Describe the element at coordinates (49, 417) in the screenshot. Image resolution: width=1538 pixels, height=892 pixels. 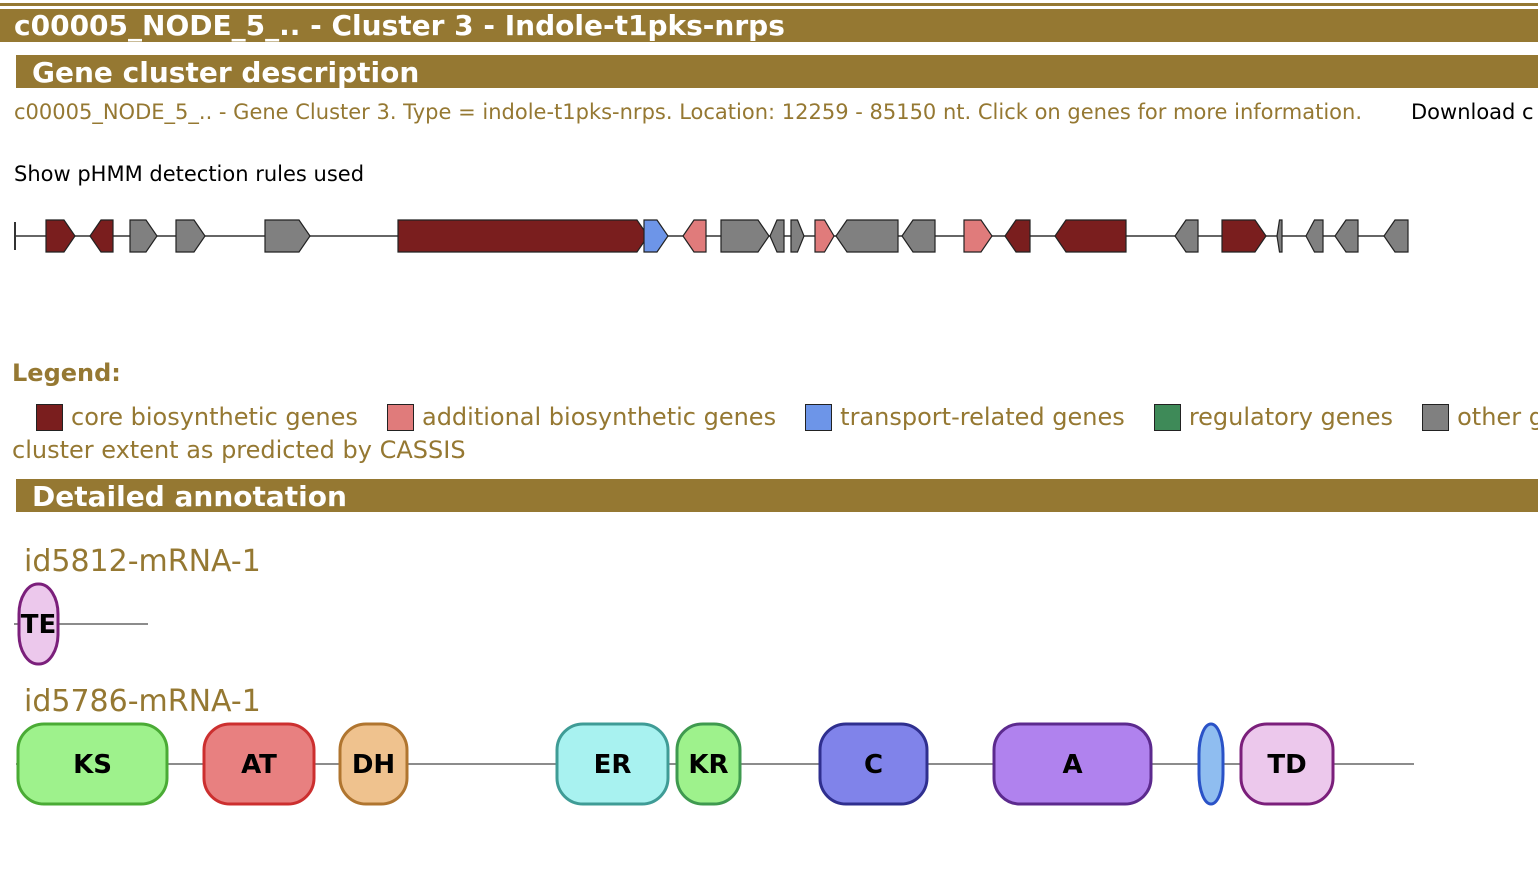
I see `legend-swatch-core` at that location.